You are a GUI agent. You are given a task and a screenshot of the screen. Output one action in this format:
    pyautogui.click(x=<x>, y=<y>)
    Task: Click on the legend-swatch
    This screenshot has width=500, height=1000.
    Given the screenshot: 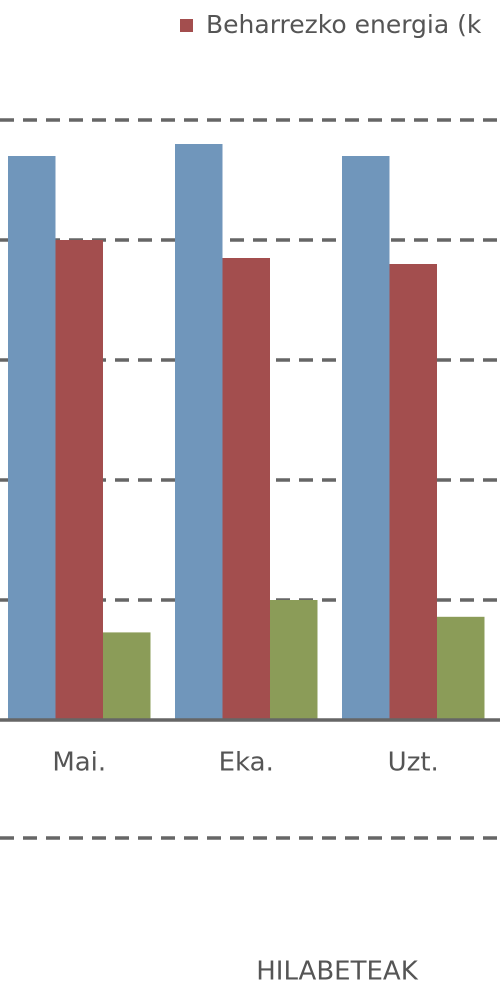 What is the action you would take?
    pyautogui.click(x=186, y=25)
    